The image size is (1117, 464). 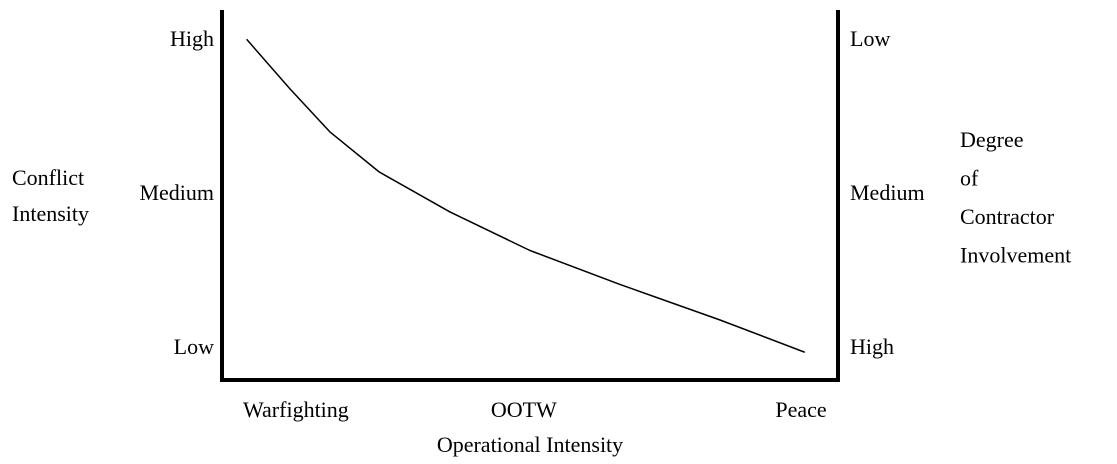 What do you see at coordinates (530, 444) in the screenshot?
I see `x-axis-label: Operational Intensity` at bounding box center [530, 444].